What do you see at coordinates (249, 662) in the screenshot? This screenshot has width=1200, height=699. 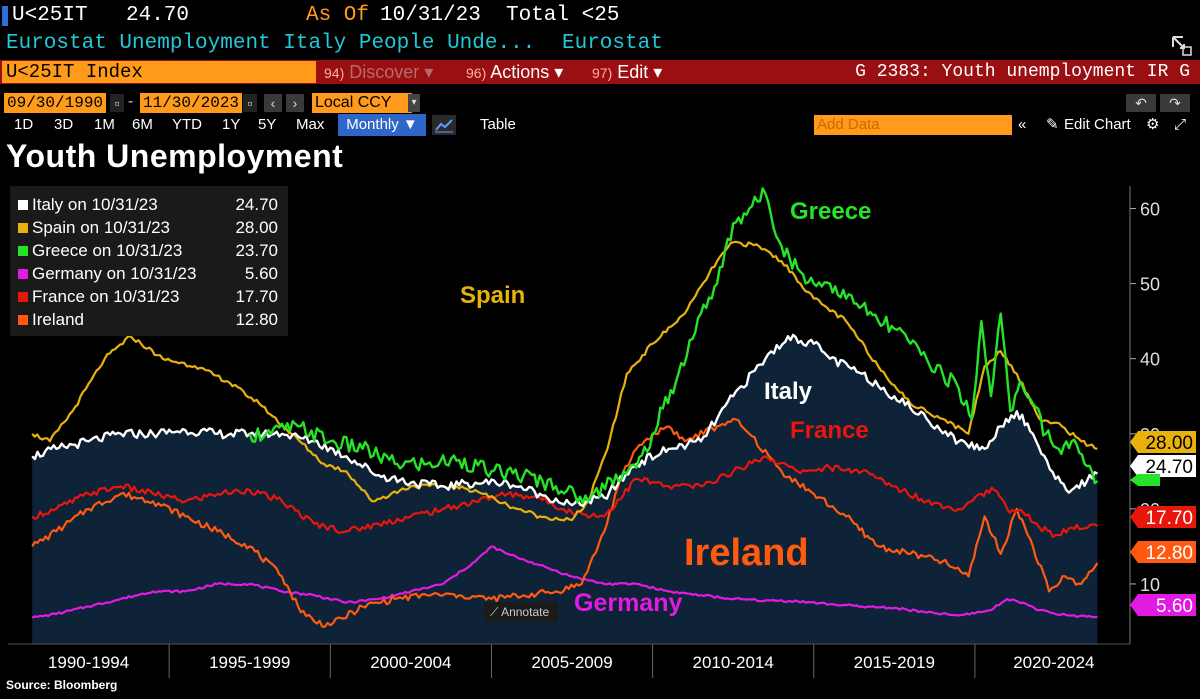 I see `x-tick-label: 1995-1999` at bounding box center [249, 662].